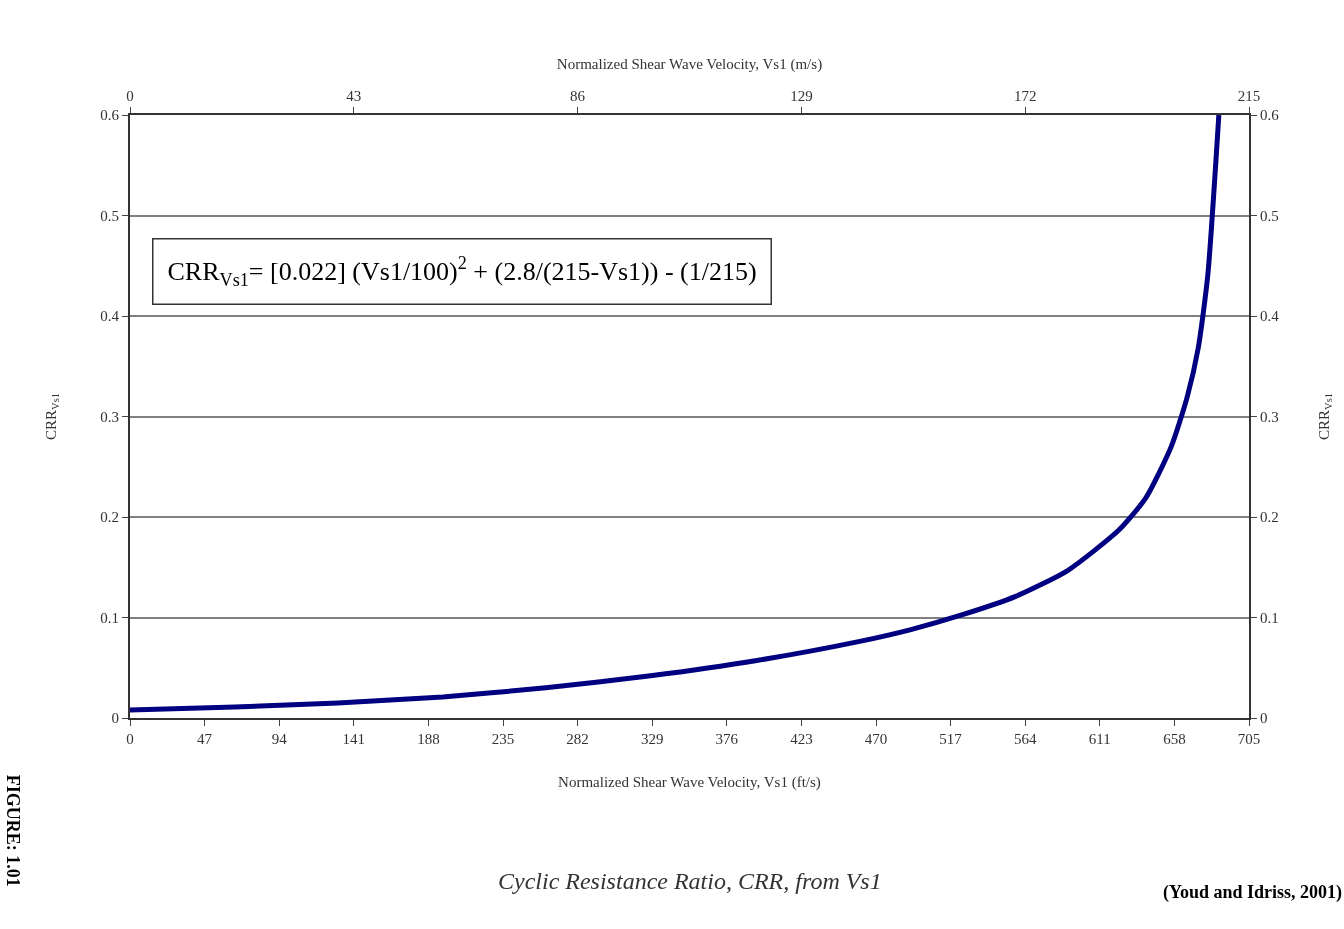 Image resolution: width=1344 pixels, height=929 pixels. What do you see at coordinates (1270, 316) in the screenshot?
I see `y2-tick-label: 0.4` at bounding box center [1270, 316].